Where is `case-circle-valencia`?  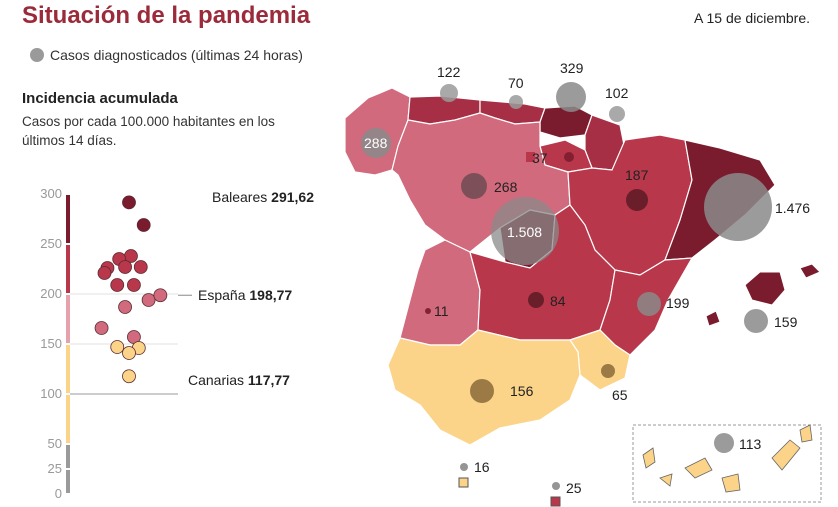 case-circle-valencia is located at coordinates (649, 304).